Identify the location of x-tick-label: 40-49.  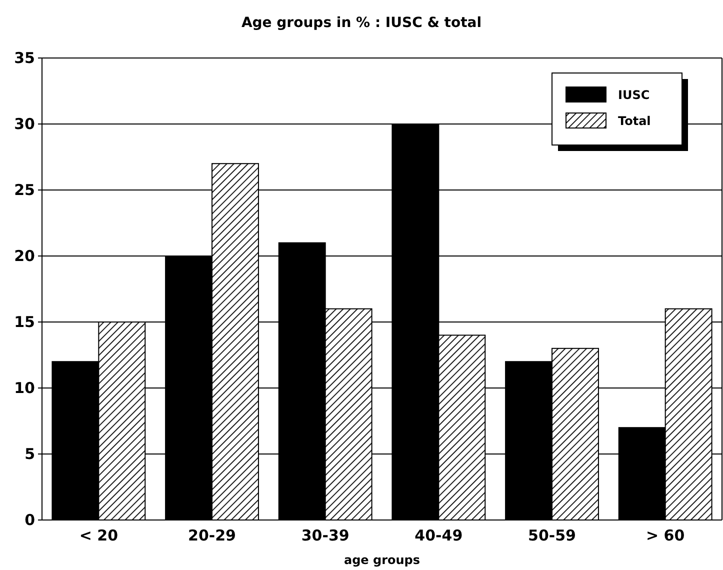
(438, 535).